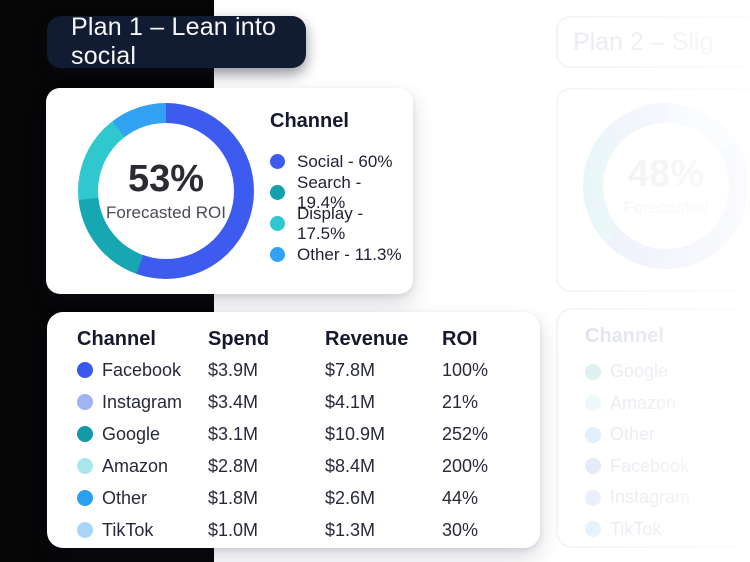 The image size is (750, 562). What do you see at coordinates (233, 529) in the screenshot?
I see `spend-cell: $1.0M` at bounding box center [233, 529].